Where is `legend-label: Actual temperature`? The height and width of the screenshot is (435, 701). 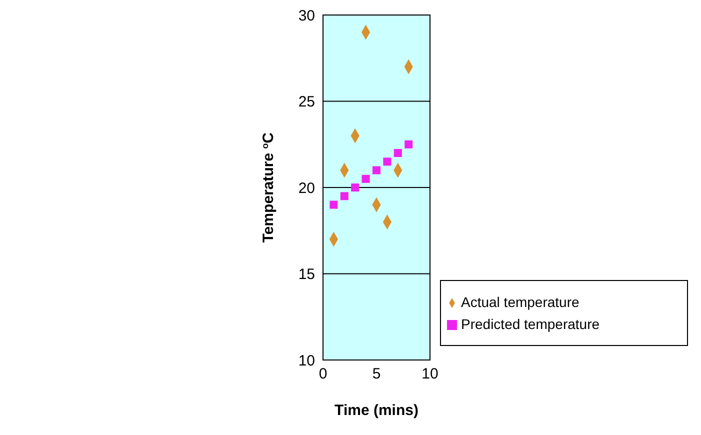
legend-label: Actual temperature is located at coordinates (520, 302).